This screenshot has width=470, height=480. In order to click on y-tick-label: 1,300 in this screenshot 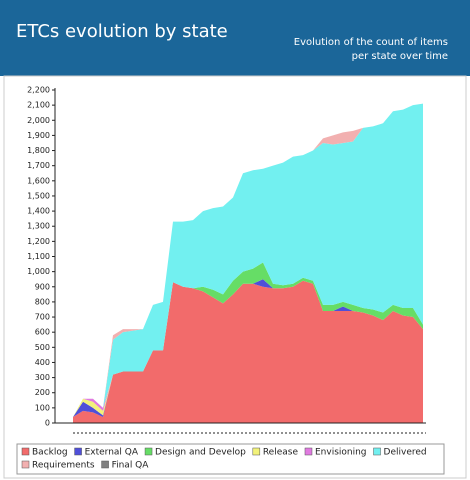, I will do `click(38, 226)`.